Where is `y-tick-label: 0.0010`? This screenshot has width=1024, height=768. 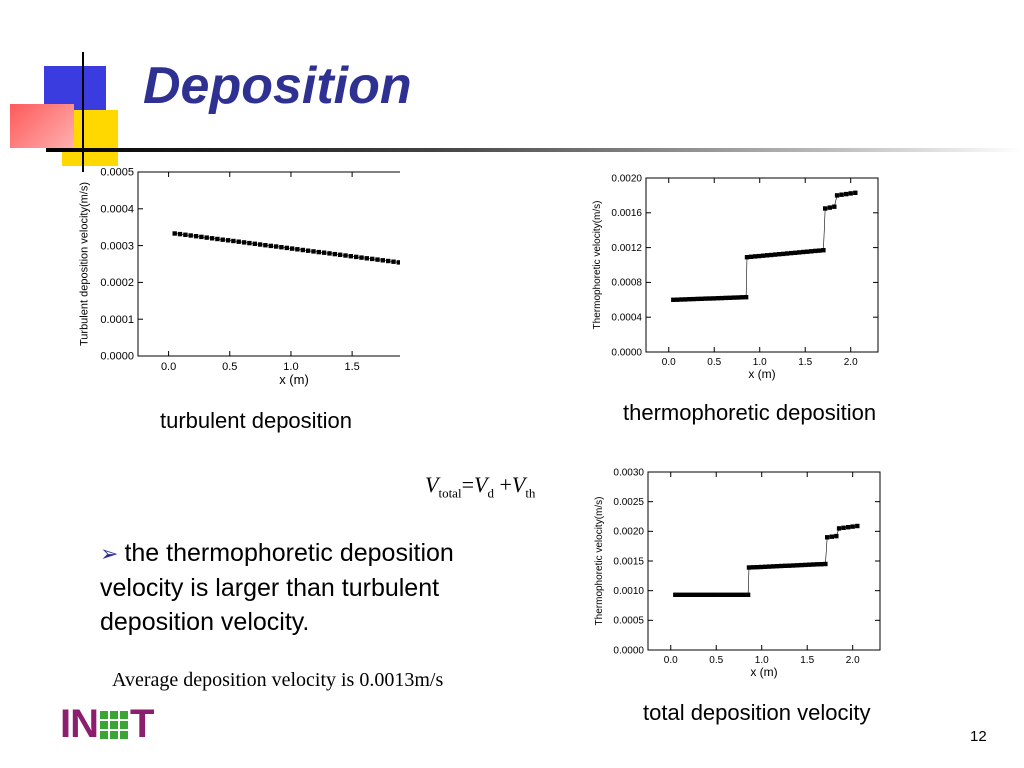
y-tick-label: 0.0010 is located at coordinates (628, 591).